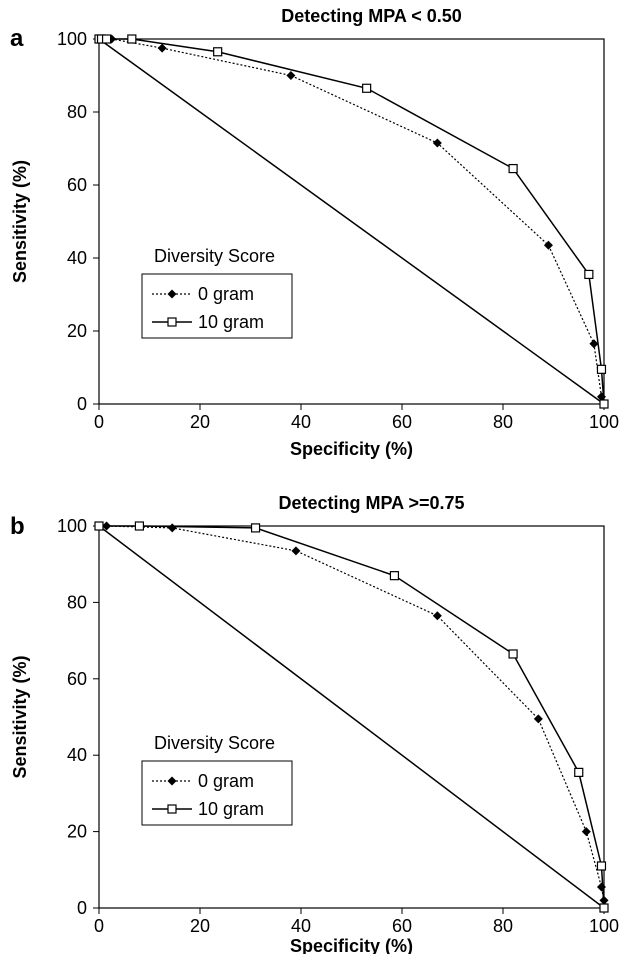  I want to click on chart-title: Detecting MPA < 0.50, so click(371, 16).